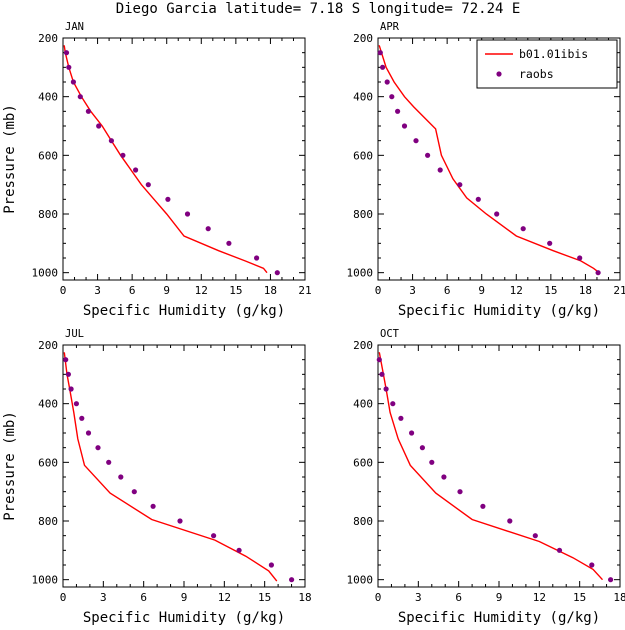 The image size is (625, 630). What do you see at coordinates (10, 466) in the screenshot?
I see `y-axis-label: Pressure (mb)` at bounding box center [10, 466].